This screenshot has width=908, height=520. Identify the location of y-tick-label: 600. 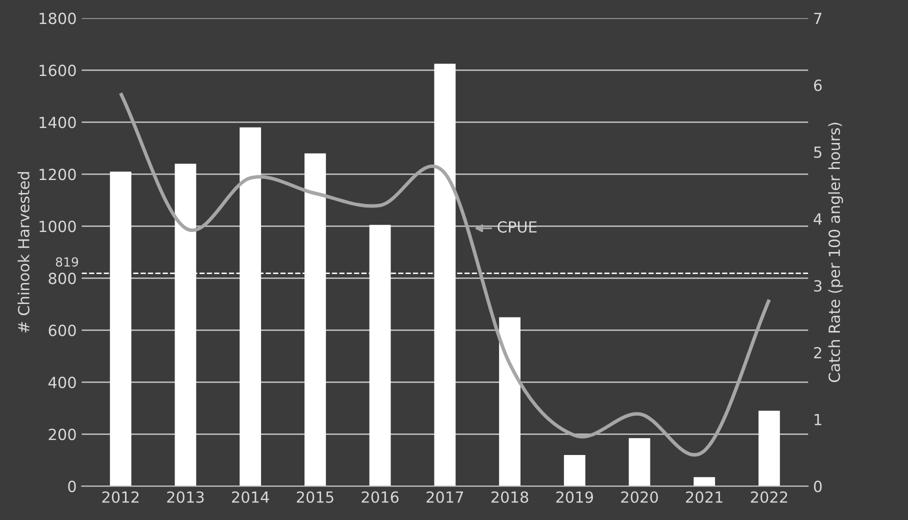
(62, 330).